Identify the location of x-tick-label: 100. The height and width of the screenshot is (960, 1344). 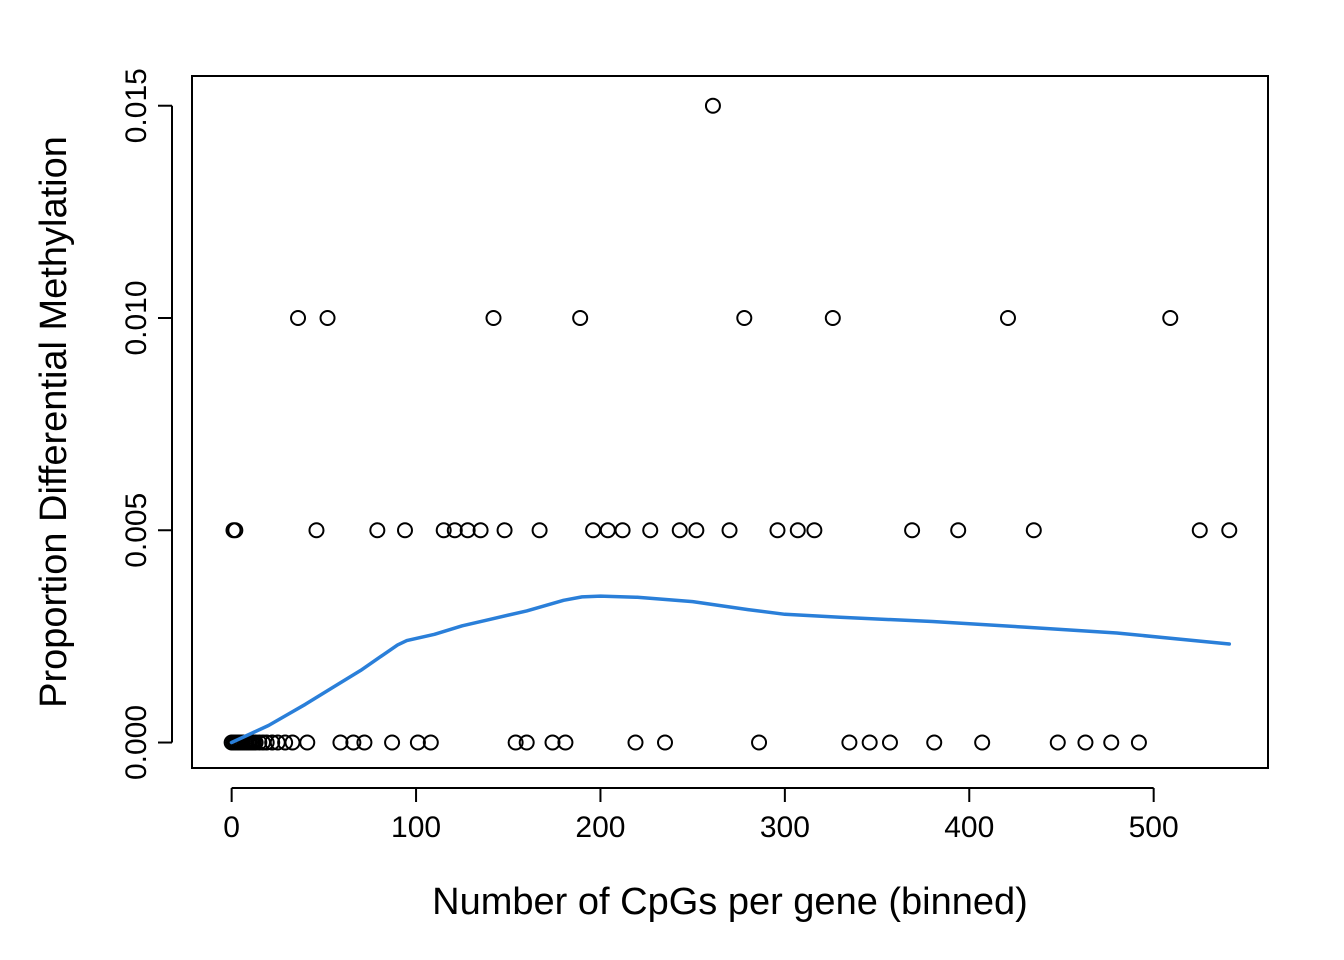
(416, 827).